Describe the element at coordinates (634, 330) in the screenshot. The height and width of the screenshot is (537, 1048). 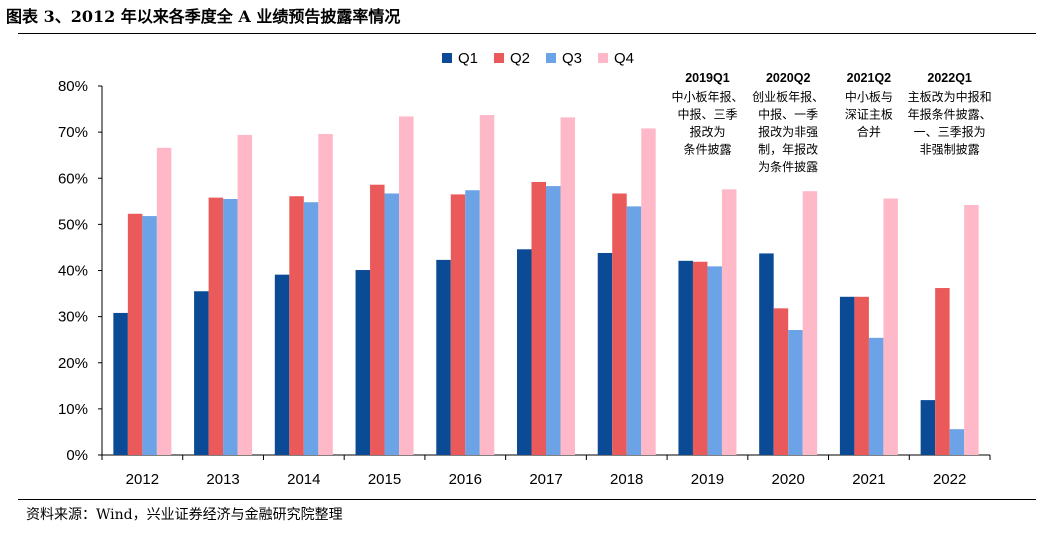
I see `bar-q3-2018` at that location.